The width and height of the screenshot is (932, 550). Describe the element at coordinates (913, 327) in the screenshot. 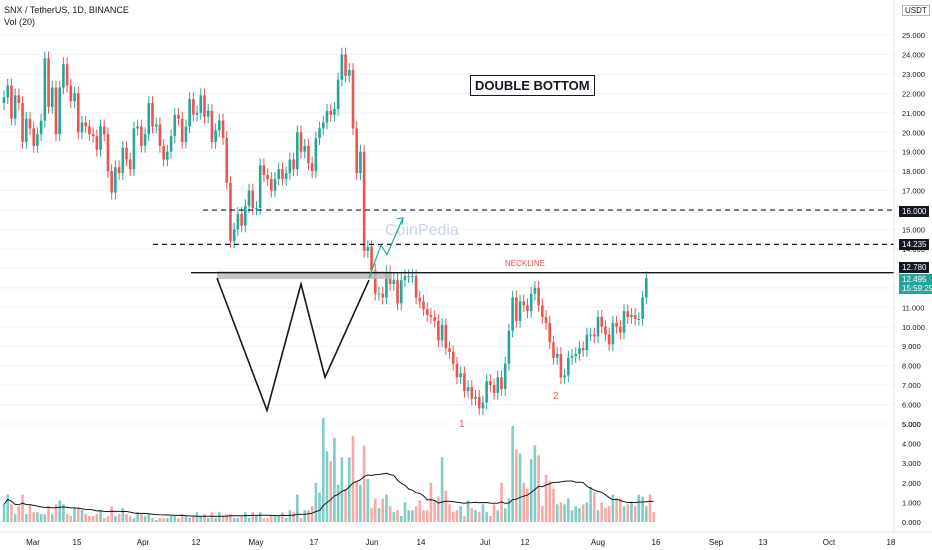

I see `price-tick-label: 10.000` at that location.